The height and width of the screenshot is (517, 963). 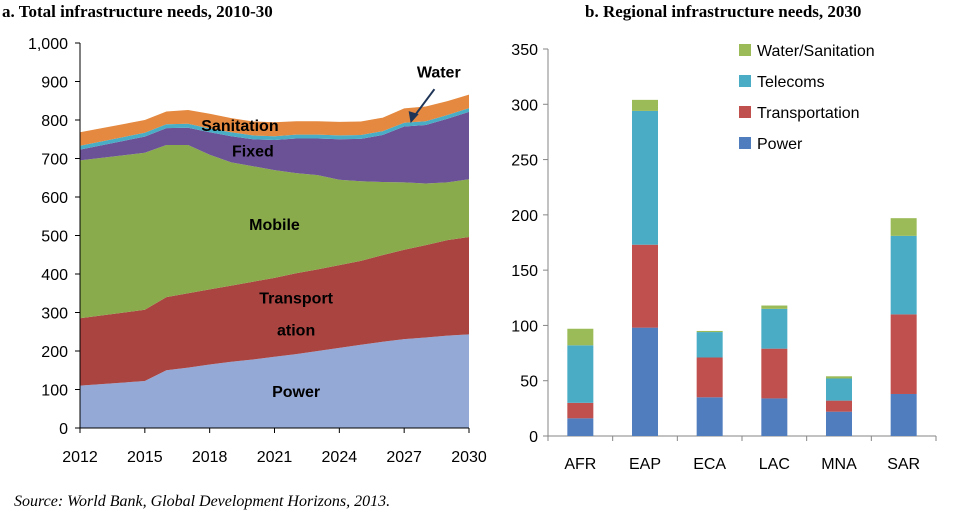 What do you see at coordinates (839, 406) in the screenshot?
I see `bar-mna-transportation` at bounding box center [839, 406].